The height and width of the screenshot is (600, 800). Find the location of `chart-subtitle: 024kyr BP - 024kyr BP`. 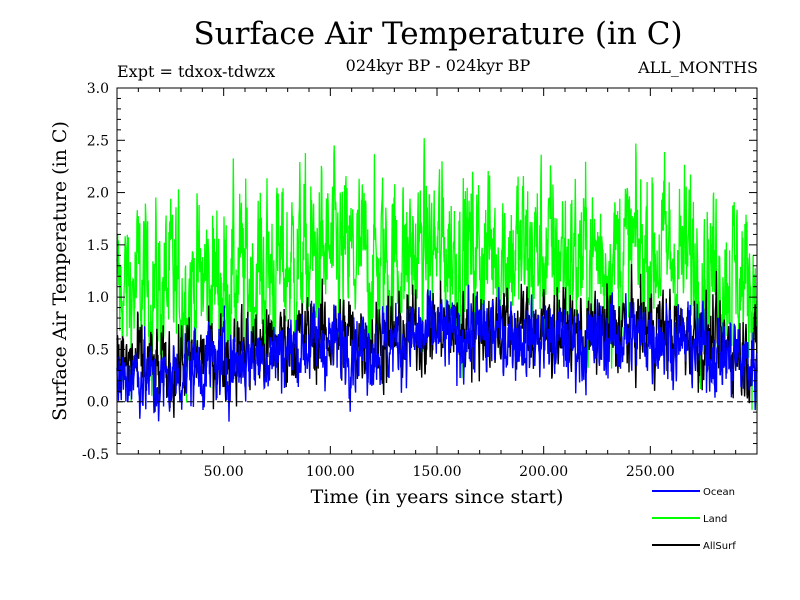

chart-subtitle: 024kyr BP - 024kyr BP is located at coordinates (438, 65).